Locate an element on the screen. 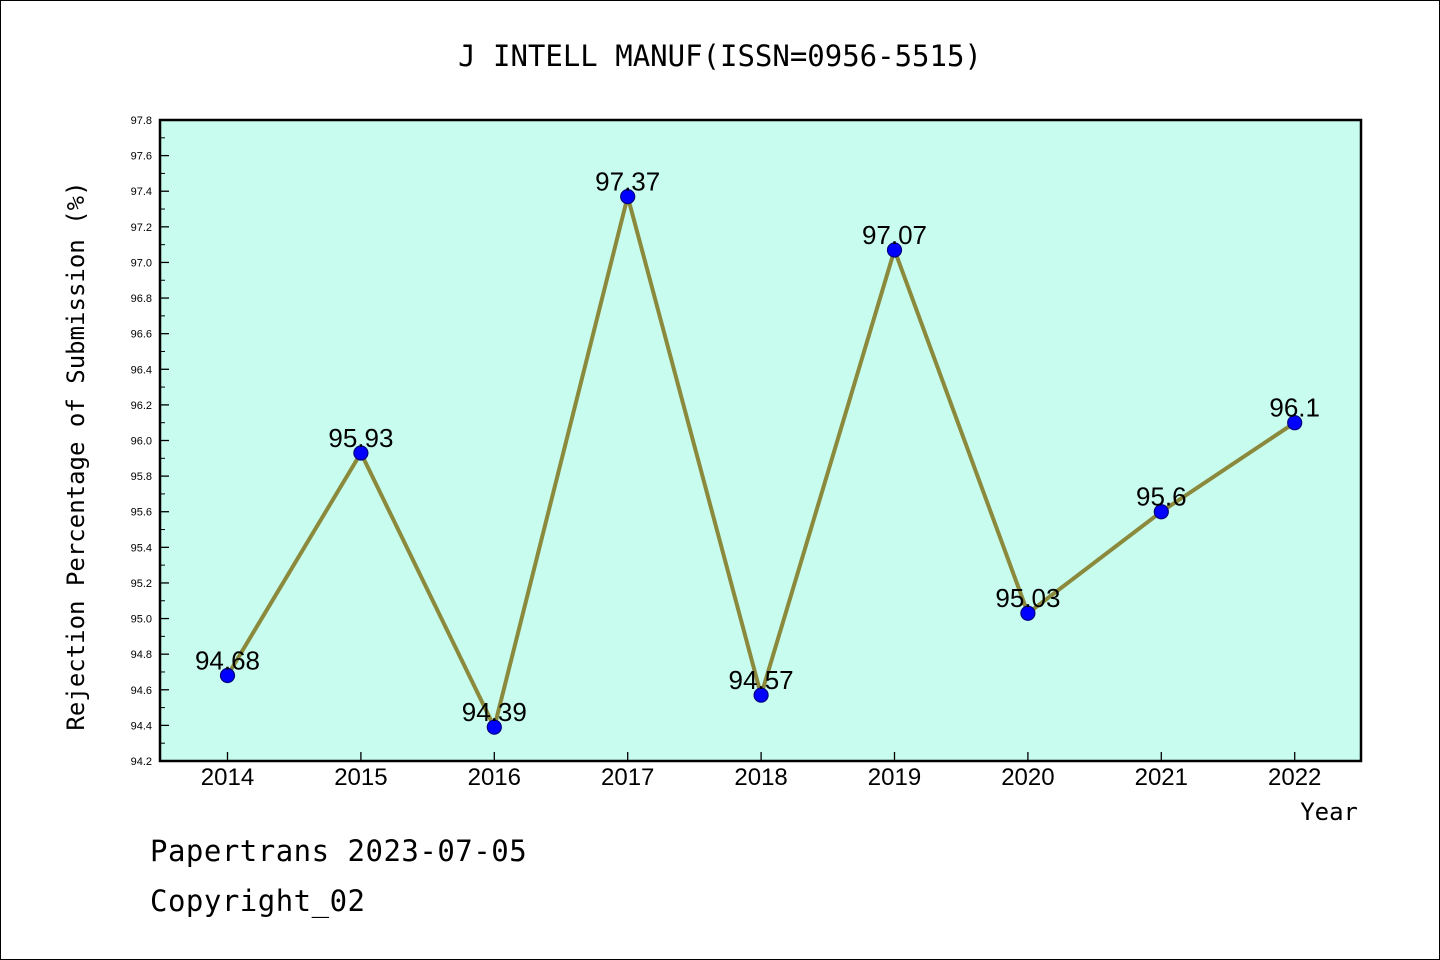 The width and height of the screenshot is (1440, 960). x-tick-label: 2022 is located at coordinates (1294, 777).